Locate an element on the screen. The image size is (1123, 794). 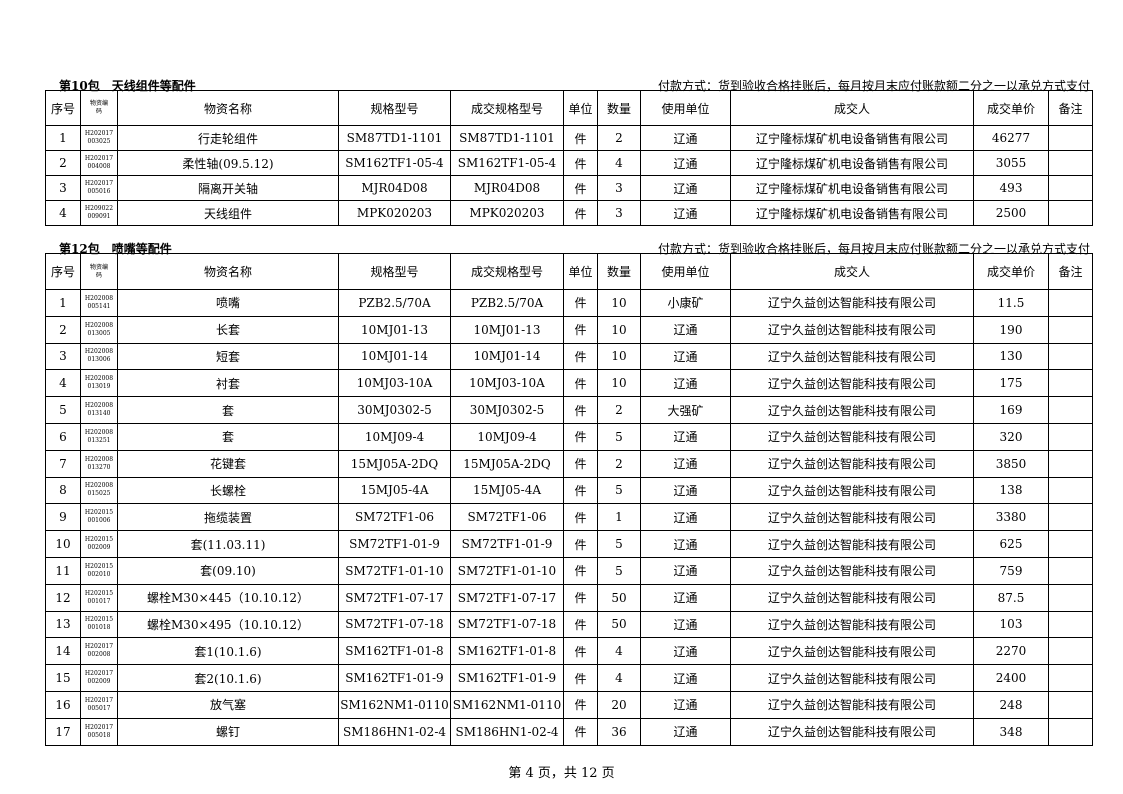
code-line: H202017 is located at coordinates (99, 674).